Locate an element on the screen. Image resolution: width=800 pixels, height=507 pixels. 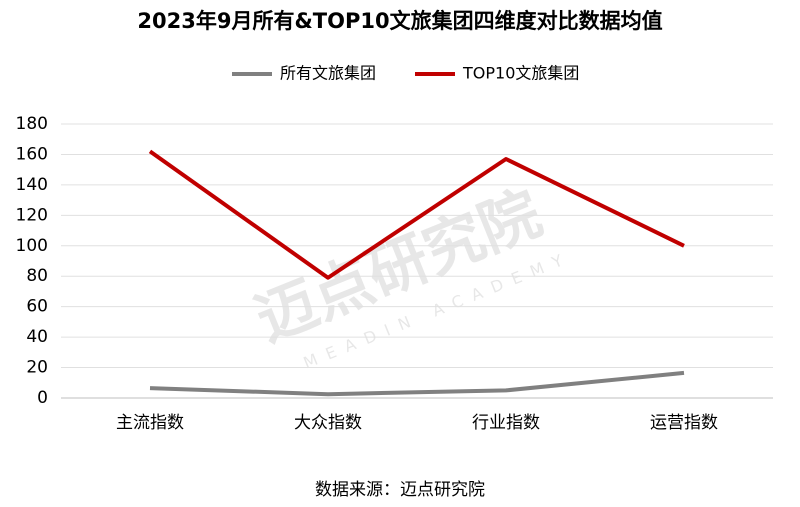
legend-label: 所有文旅集团 is located at coordinates (328, 73).